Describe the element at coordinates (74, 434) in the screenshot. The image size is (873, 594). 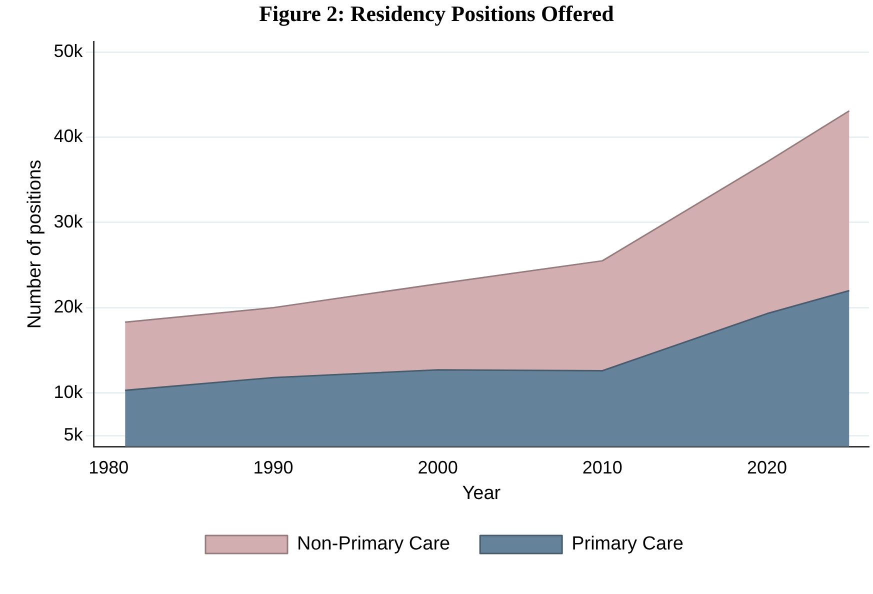
I see `y-tick-label: 5k` at that location.